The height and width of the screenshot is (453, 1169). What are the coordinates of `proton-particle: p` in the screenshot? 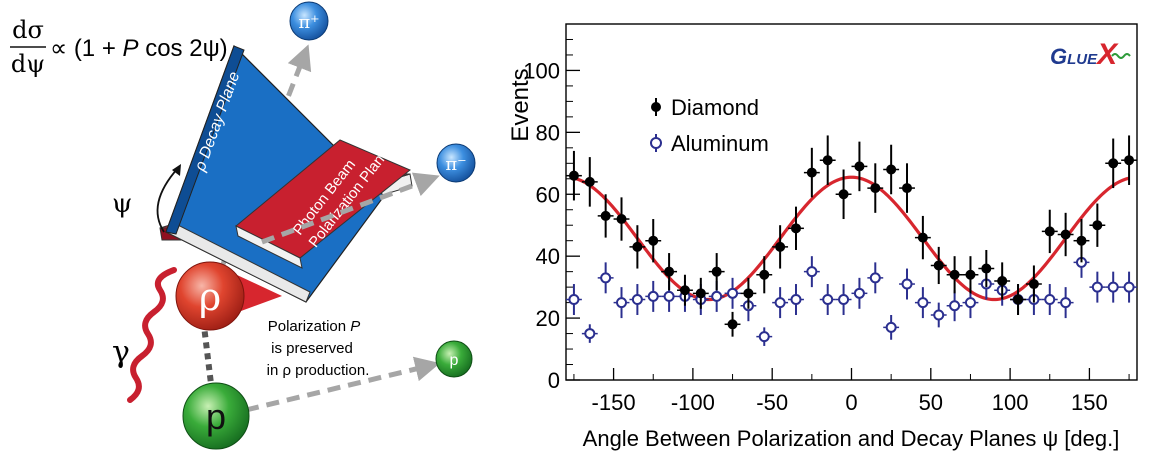 It's located at (216, 416).